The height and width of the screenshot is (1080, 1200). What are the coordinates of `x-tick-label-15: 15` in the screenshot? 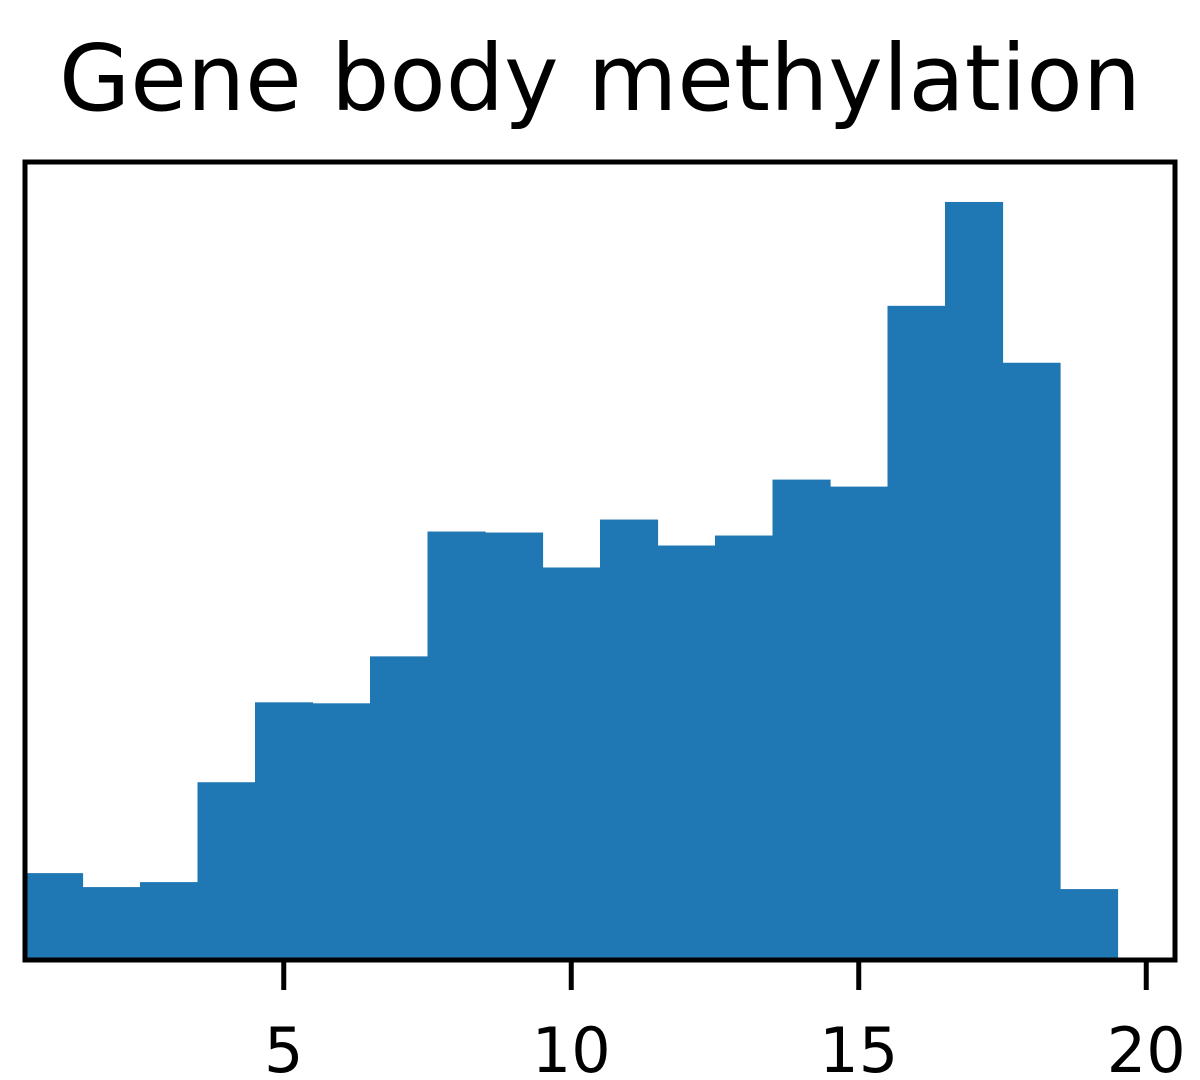 It's located at (858, 1047).